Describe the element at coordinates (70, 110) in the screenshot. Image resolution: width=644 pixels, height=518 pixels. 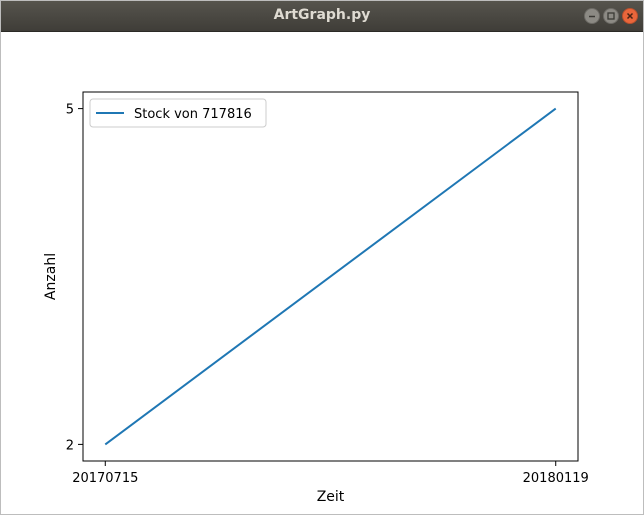
I see `y-tick-label: 5` at that location.